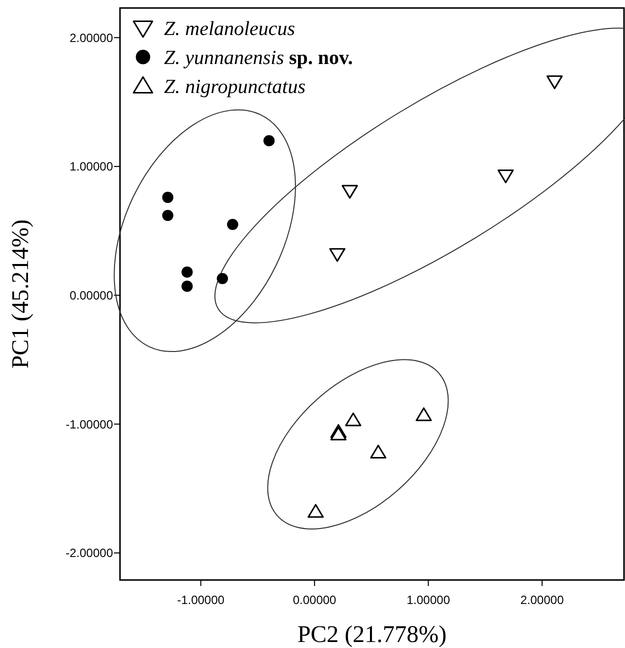 This screenshot has height=648, width=625. What do you see at coordinates (201, 600) in the screenshot?
I see `x-tick-label: -1.00000` at bounding box center [201, 600].